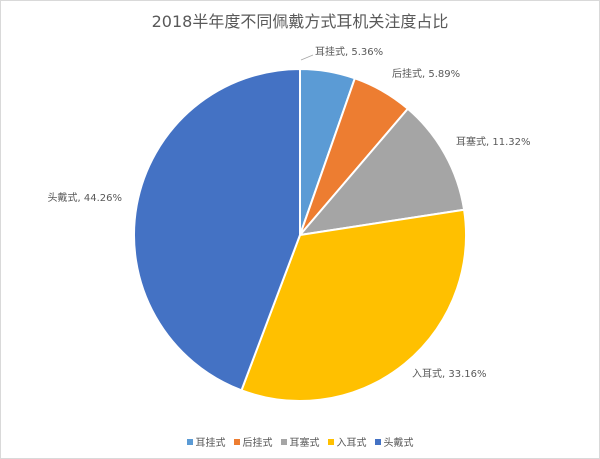 This screenshot has height=459, width=600. I want to click on legend-item-2: 后挂式, so click(253, 441).